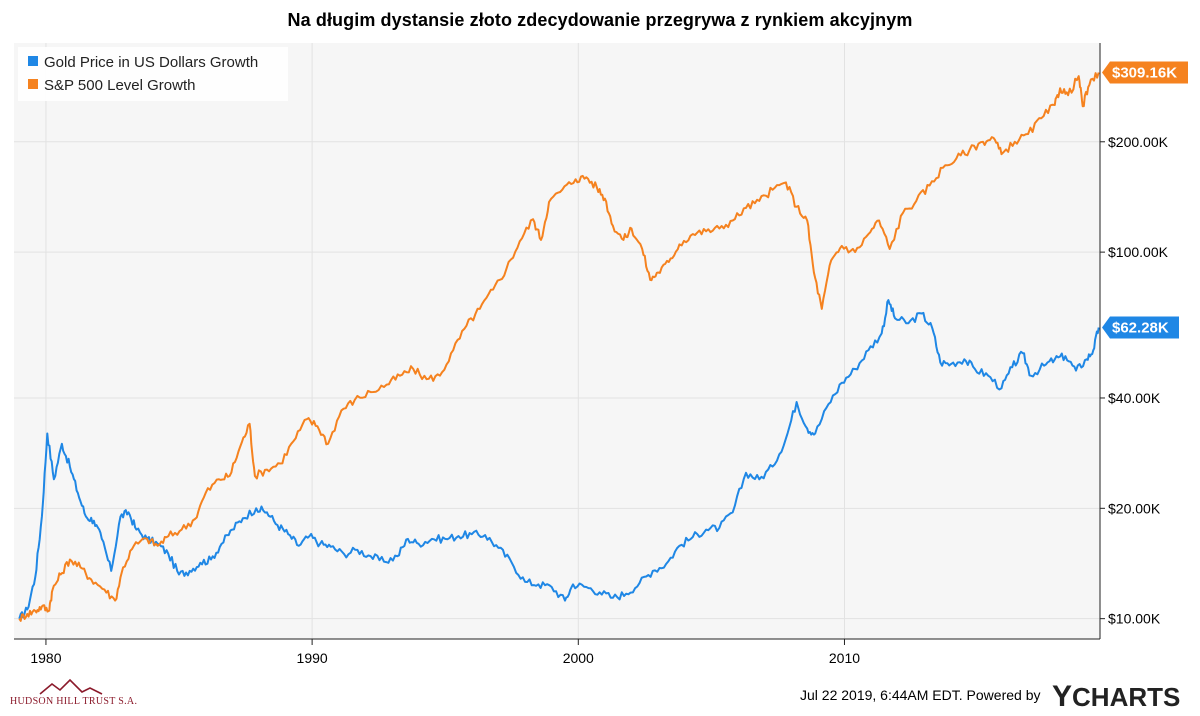  I want to click on ycharts-logo-y: Y, so click(1062, 696).